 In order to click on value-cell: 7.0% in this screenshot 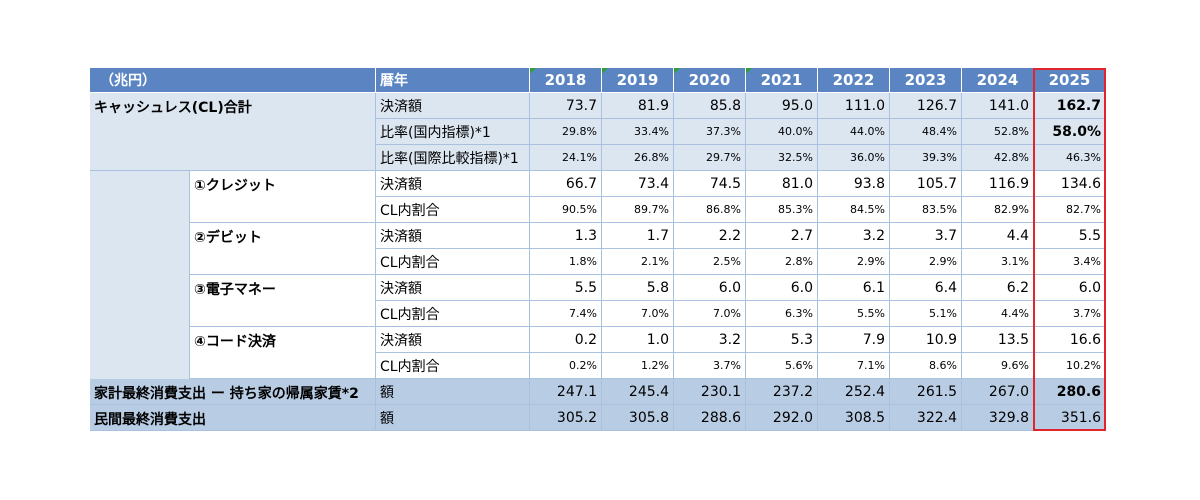, I will do `click(638, 314)`.